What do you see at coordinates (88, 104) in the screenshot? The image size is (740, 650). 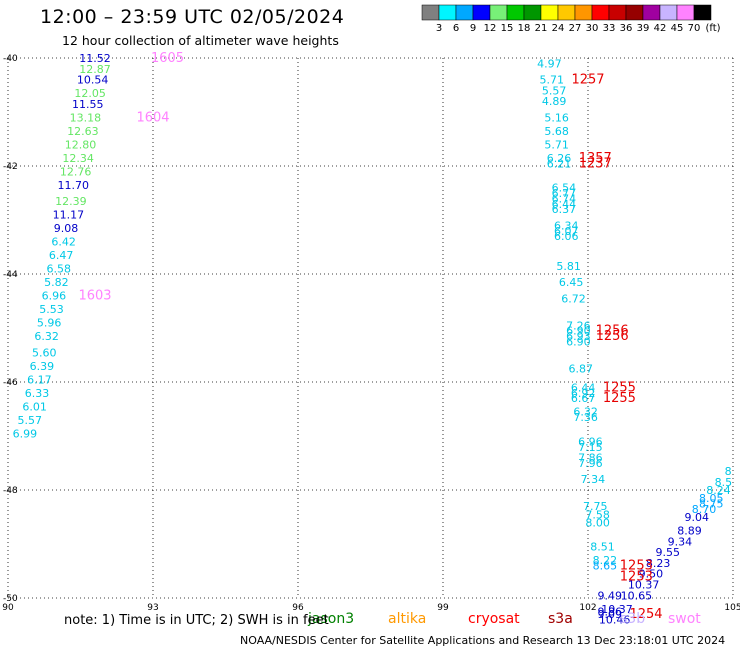 I see `wave-height-label: 11.55` at bounding box center [88, 104].